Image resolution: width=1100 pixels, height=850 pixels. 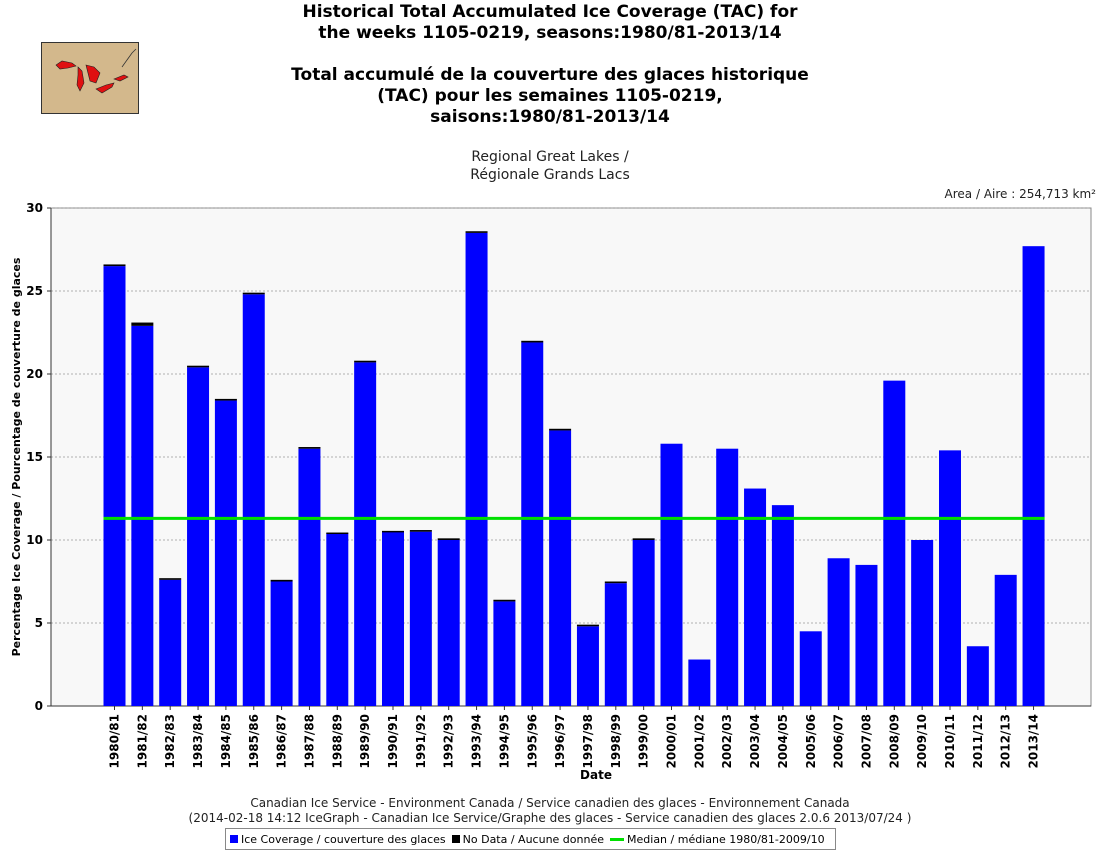 I want to click on ice-swatch-icon, so click(x=234, y=839).